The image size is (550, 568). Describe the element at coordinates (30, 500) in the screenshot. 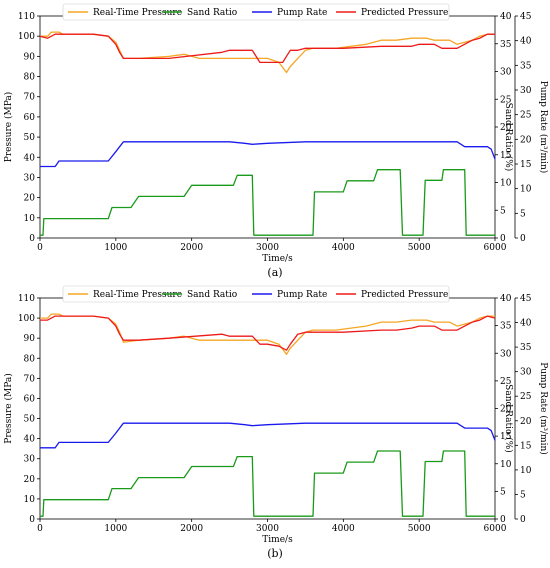

I see `y-left-tick-label: 10` at that location.